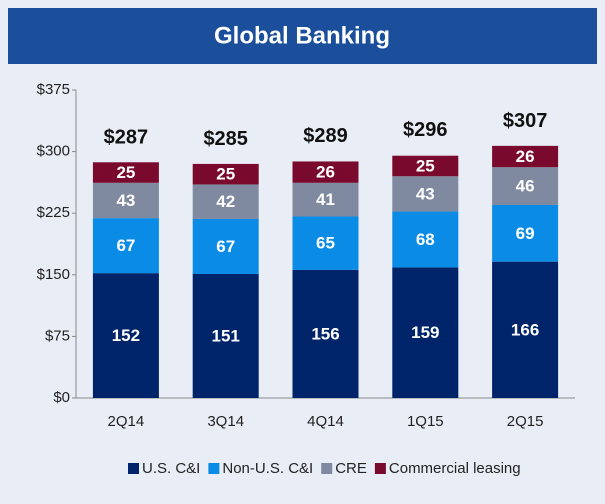 Image resolution: width=605 pixels, height=504 pixels. What do you see at coordinates (425, 130) in the screenshot?
I see `total-label: $296` at bounding box center [425, 130].